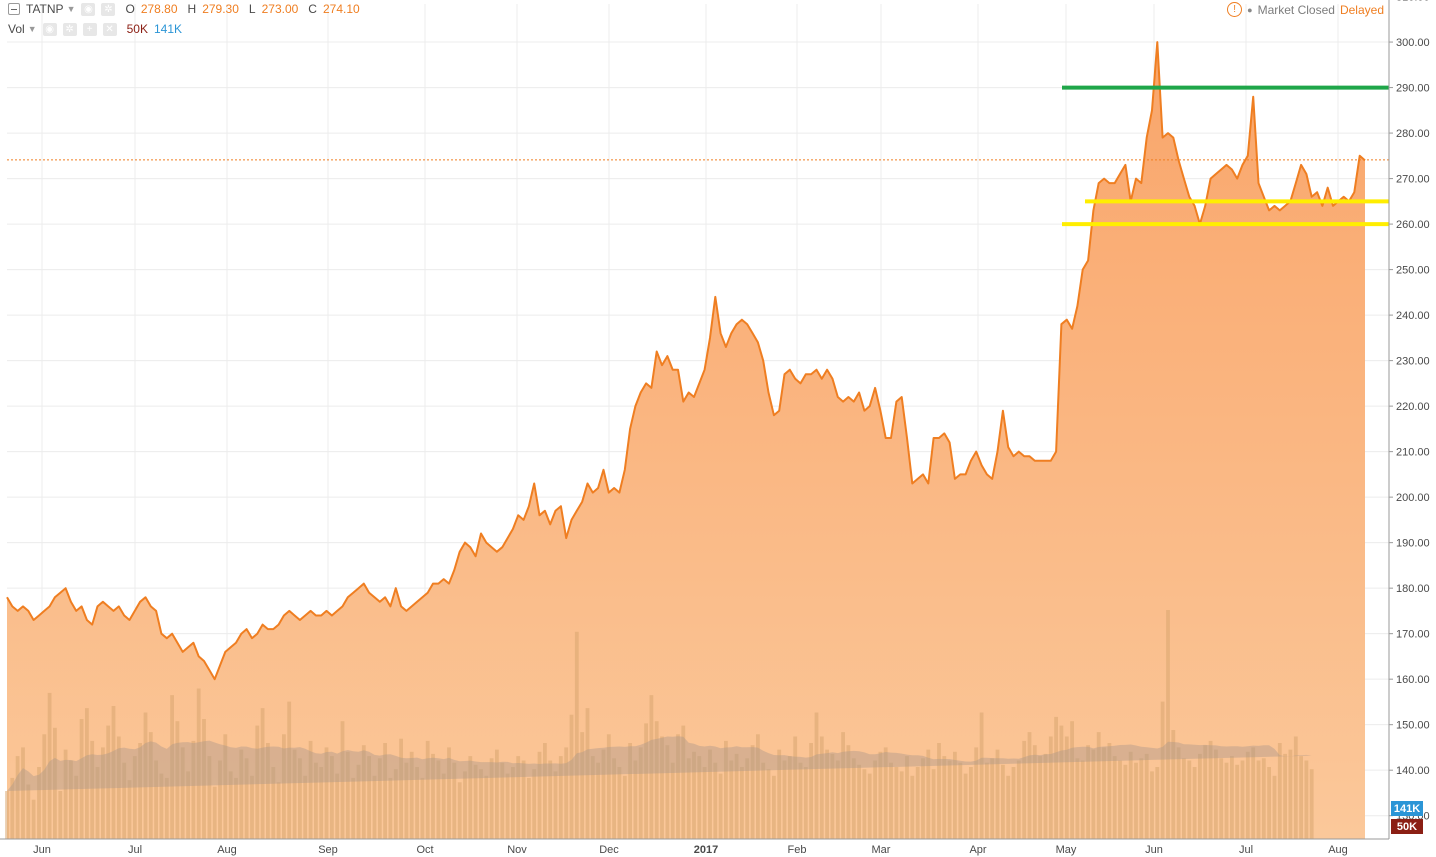  Describe the element at coordinates (706, 850) in the screenshot. I see `x-tick-label: 2017` at that location.